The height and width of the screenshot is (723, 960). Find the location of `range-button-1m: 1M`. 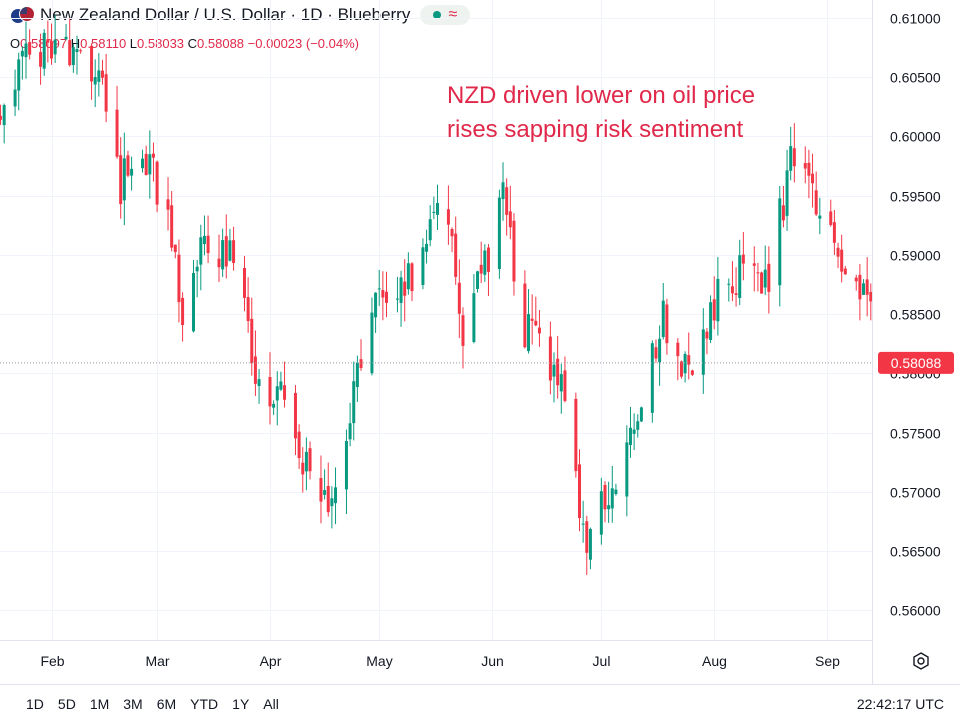

range-button-1m: 1M is located at coordinates (99, 704).